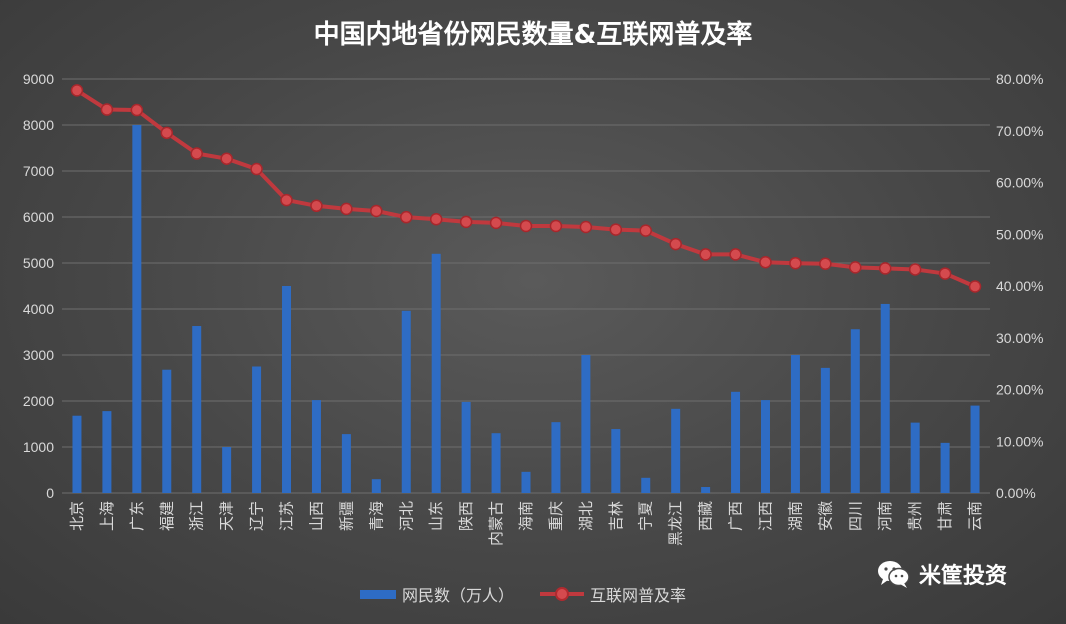  What do you see at coordinates (38, 309) in the screenshot?
I see `left-tick-label: 4000` at bounding box center [38, 309].